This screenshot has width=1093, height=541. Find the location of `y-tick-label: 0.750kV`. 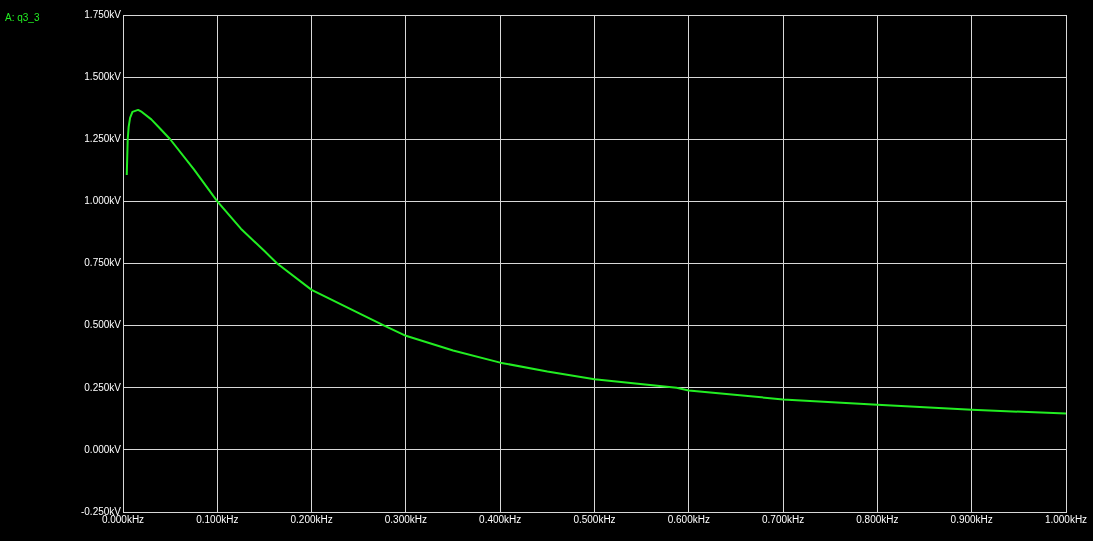

y-tick-label: 0.750kV is located at coordinates (103, 263).